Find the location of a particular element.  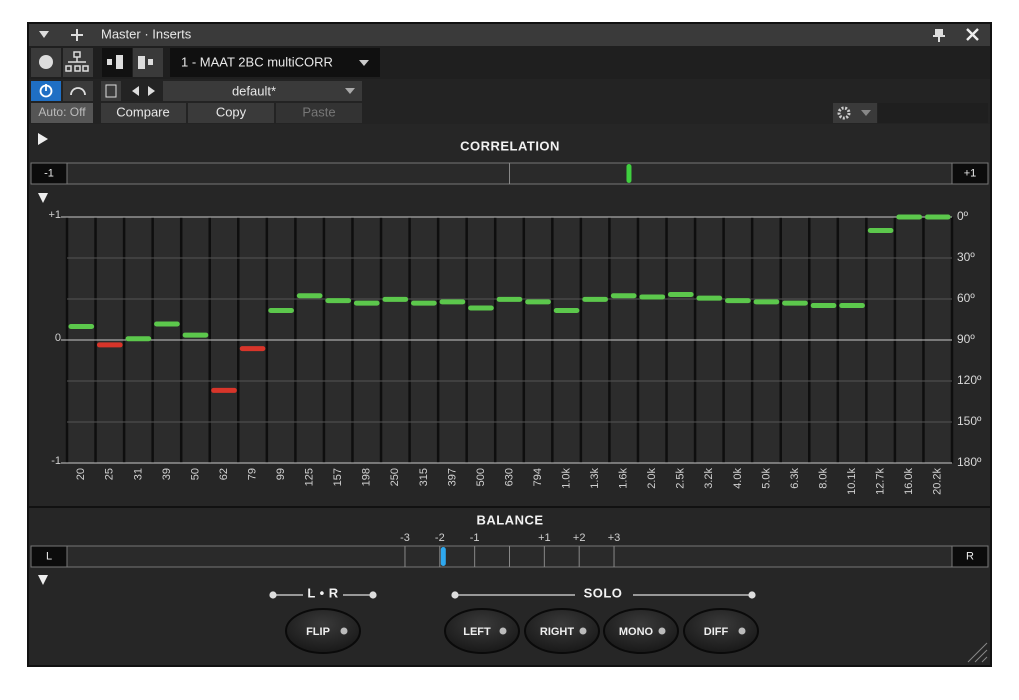

copy-button is located at coordinates (231, 113).